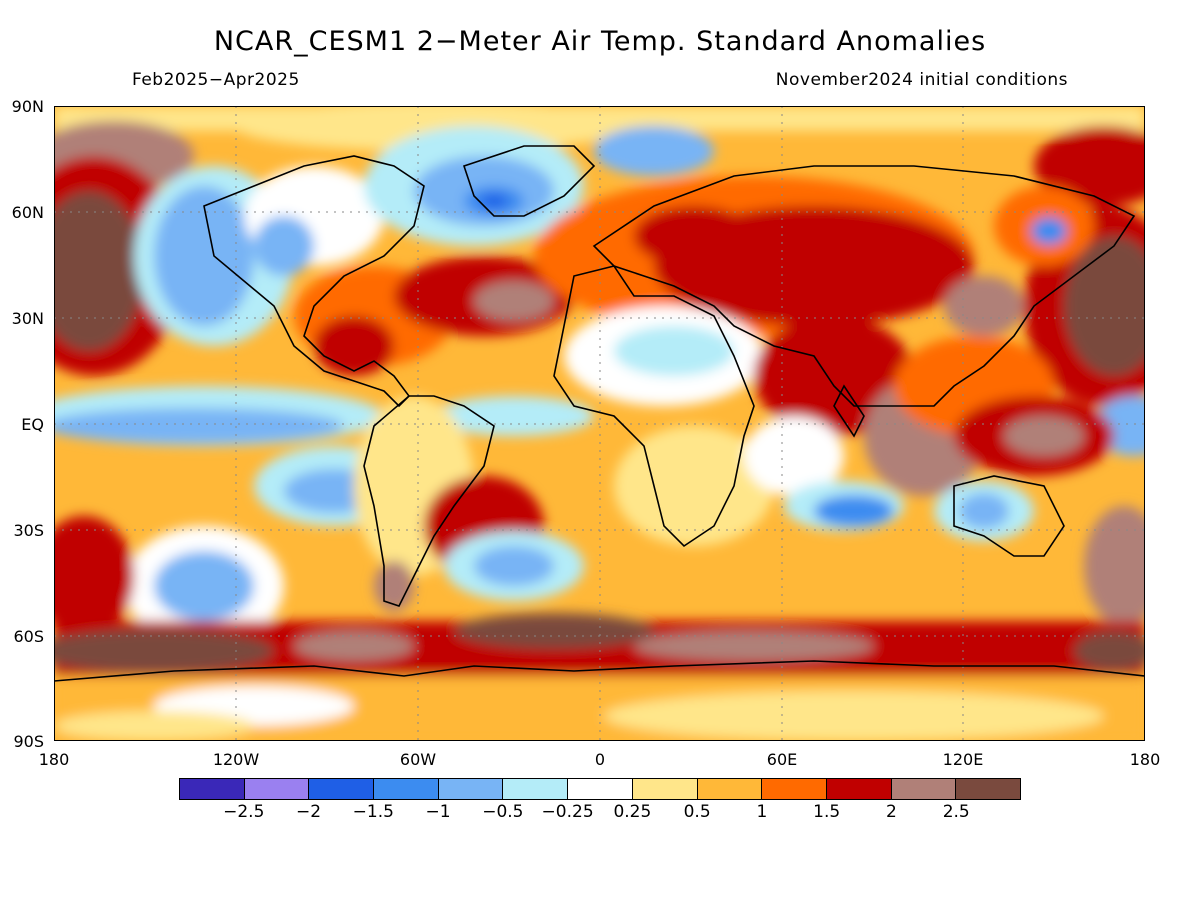 The width and height of the screenshot is (1200, 900). I want to click on lon-tick-label: 0, so click(600, 759).